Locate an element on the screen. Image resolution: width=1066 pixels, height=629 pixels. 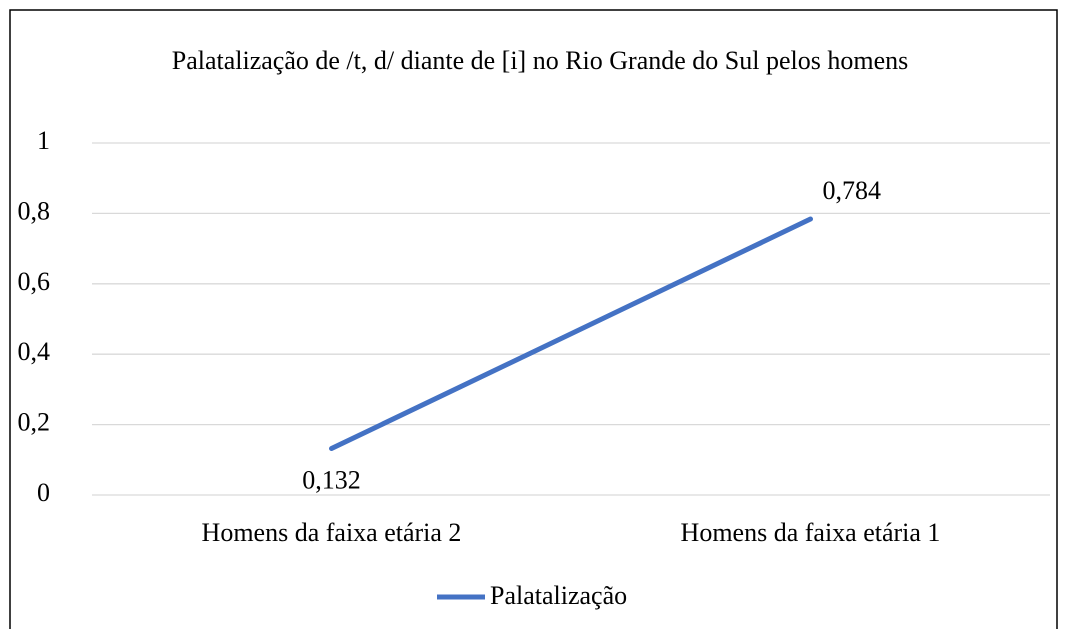
x-tick-label: Homens da faixa etária 2 is located at coordinates (332, 532).